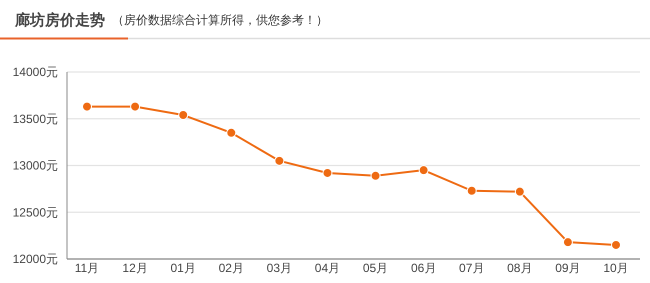 The width and height of the screenshot is (650, 283). What do you see at coordinates (231, 268) in the screenshot?
I see `x-tick-label: 02月` at bounding box center [231, 268].